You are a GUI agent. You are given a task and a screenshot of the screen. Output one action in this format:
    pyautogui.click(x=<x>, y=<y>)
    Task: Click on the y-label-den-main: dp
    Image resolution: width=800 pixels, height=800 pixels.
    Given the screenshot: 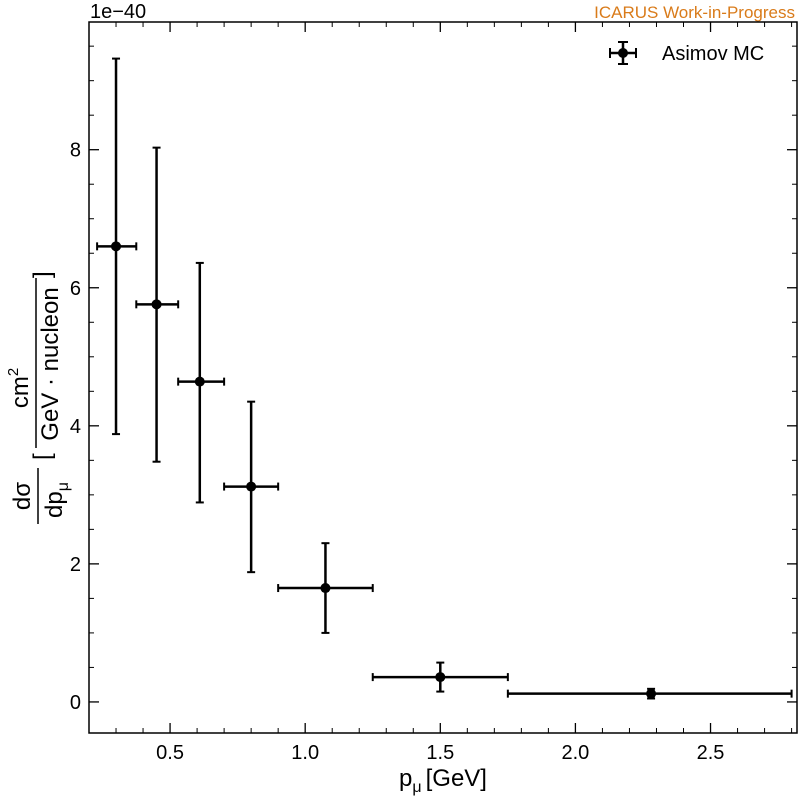 What is the action you would take?
    pyautogui.click(x=54, y=504)
    